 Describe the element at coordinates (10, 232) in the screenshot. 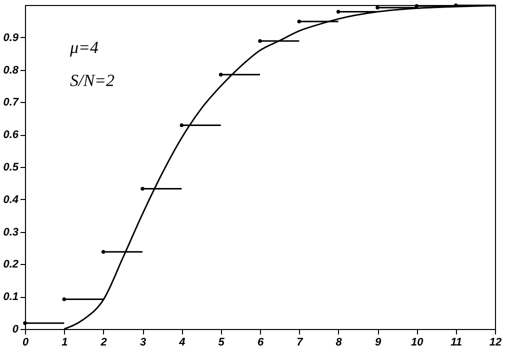

I see `y-tick-label: 0.3` at that location.